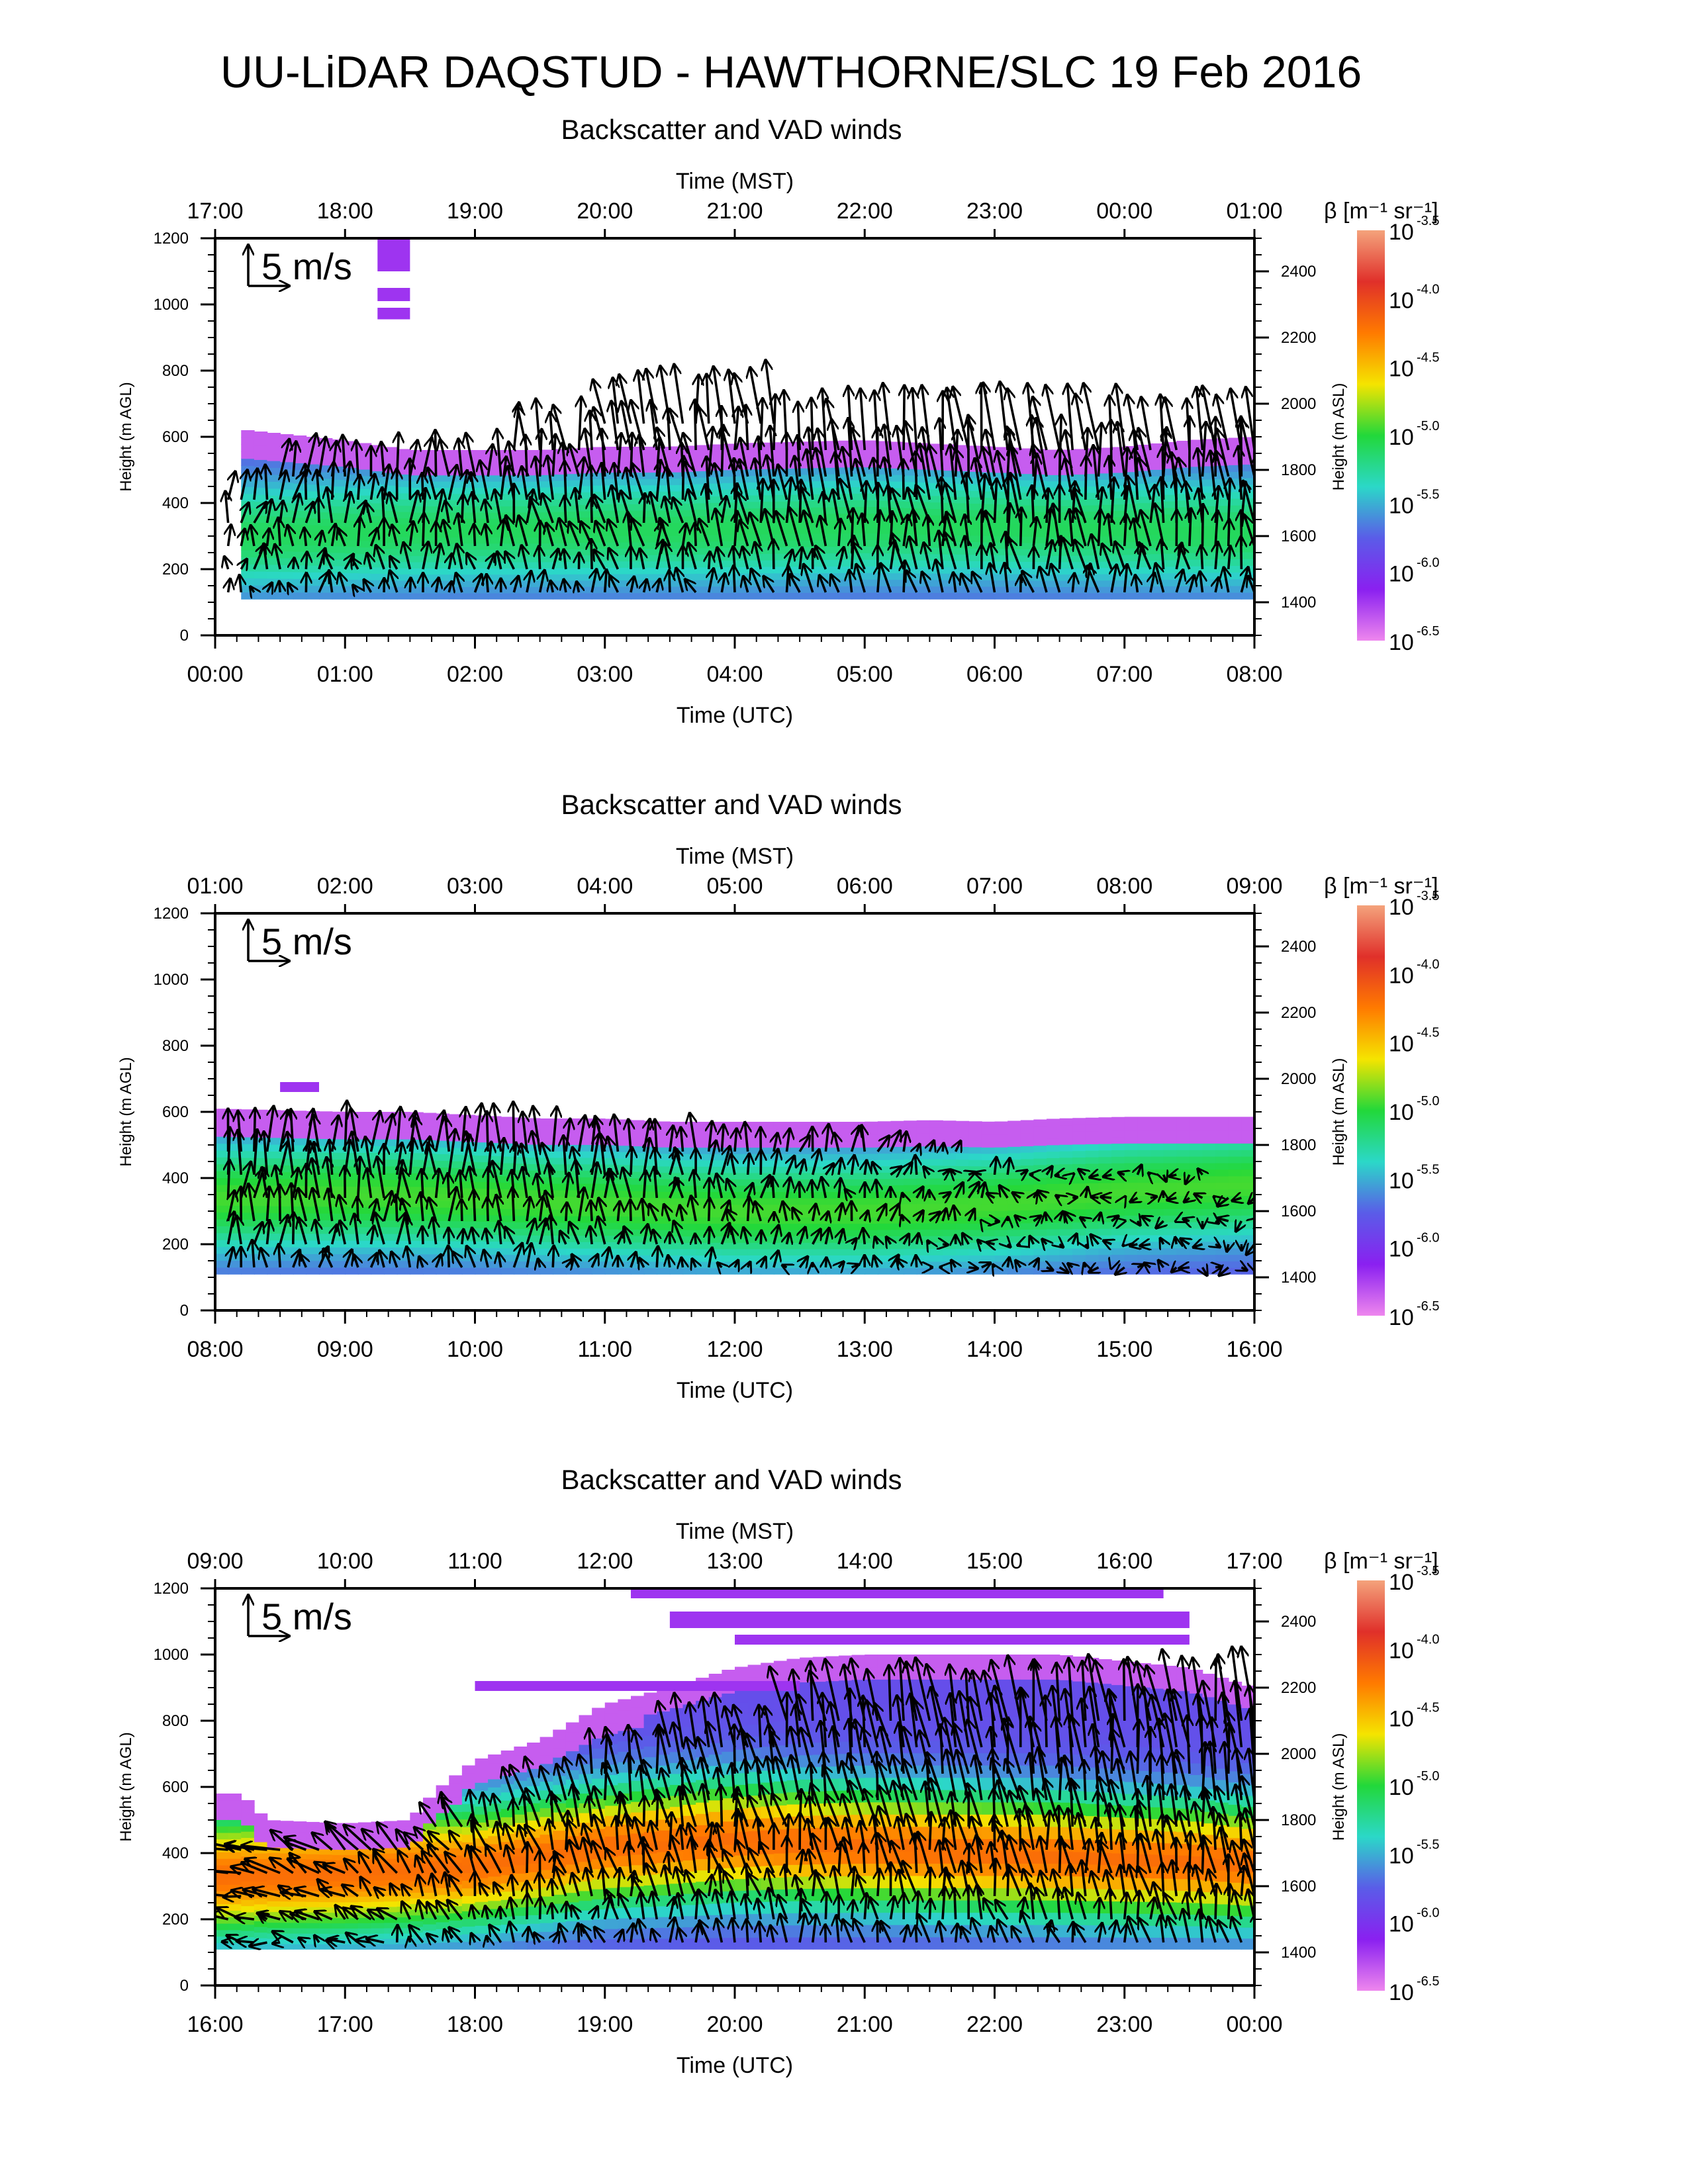 The height and width of the screenshot is (2184, 1688). I want to click on colorbar-gradient, so click(1371, 435).